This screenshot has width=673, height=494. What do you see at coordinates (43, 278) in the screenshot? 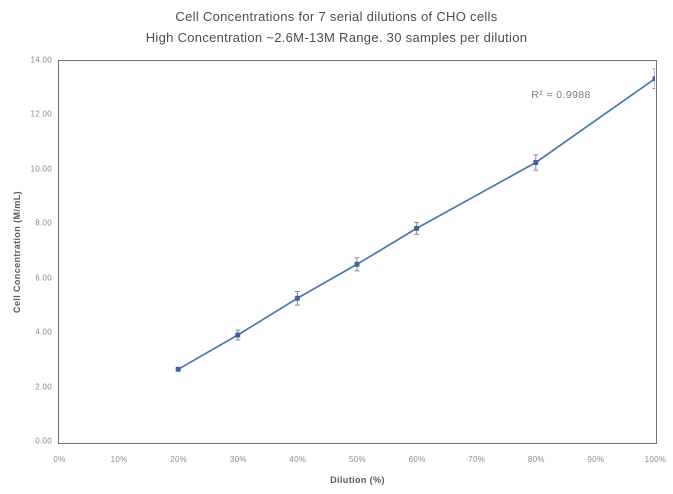
I see `y-tick-label: 6.00` at bounding box center [43, 278].